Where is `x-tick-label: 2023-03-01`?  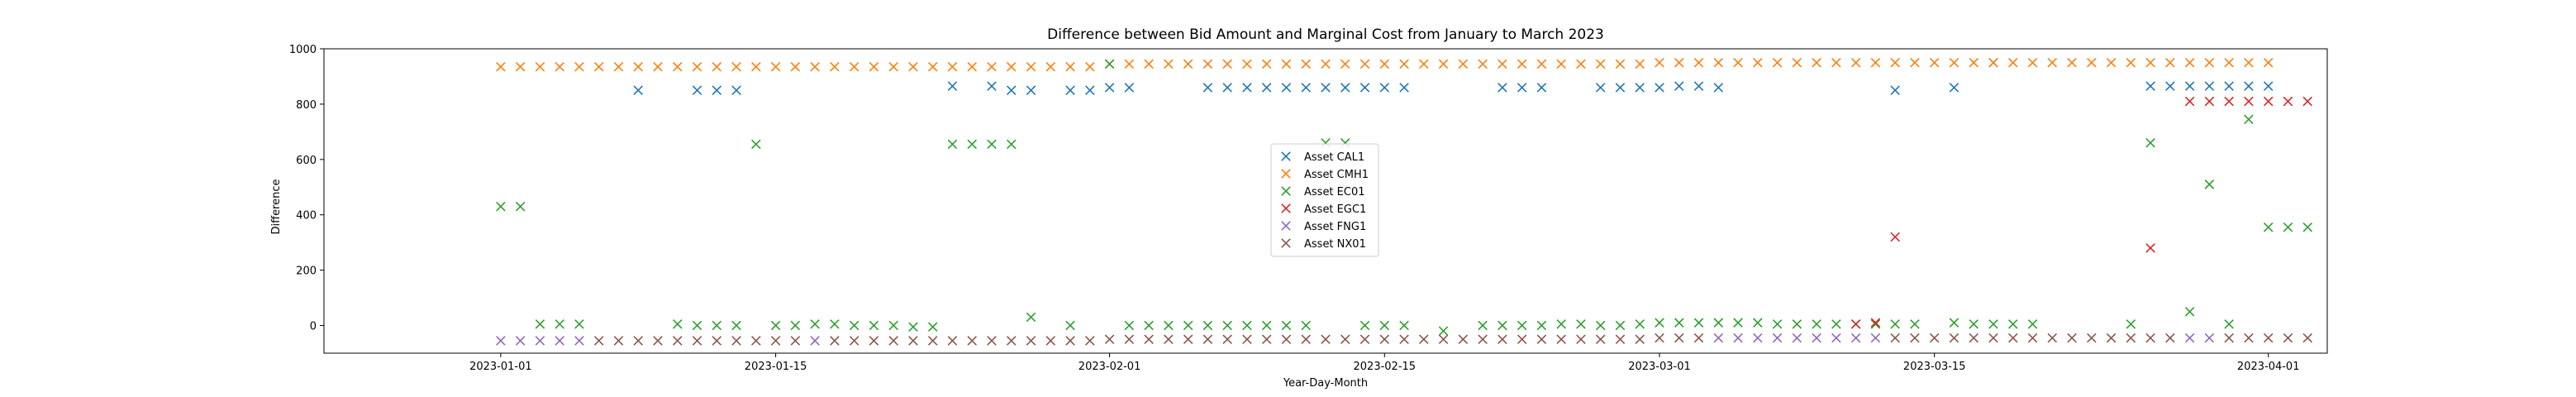 x-tick-label: 2023-03-01 is located at coordinates (1660, 367).